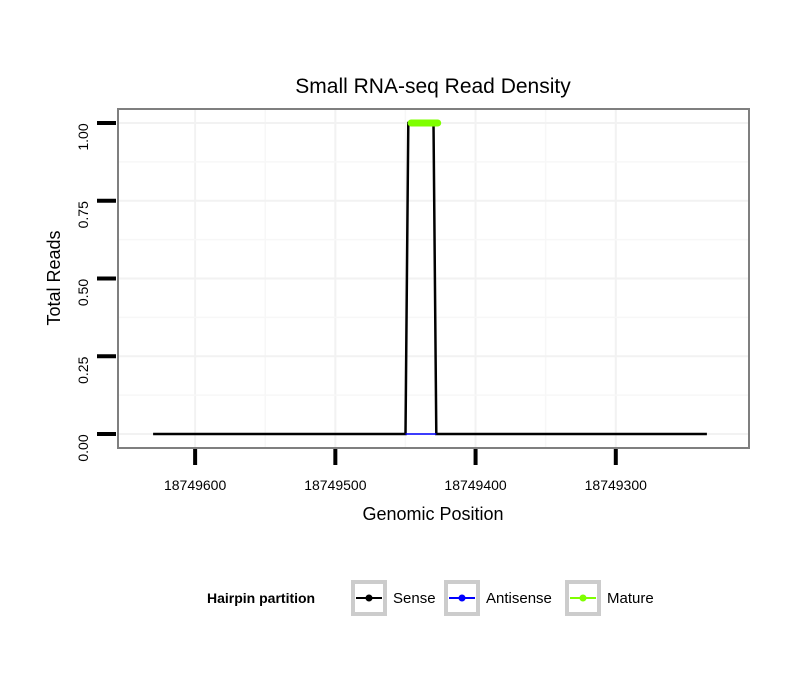  I want to click on y-tick-label: 0.25, so click(83, 369).